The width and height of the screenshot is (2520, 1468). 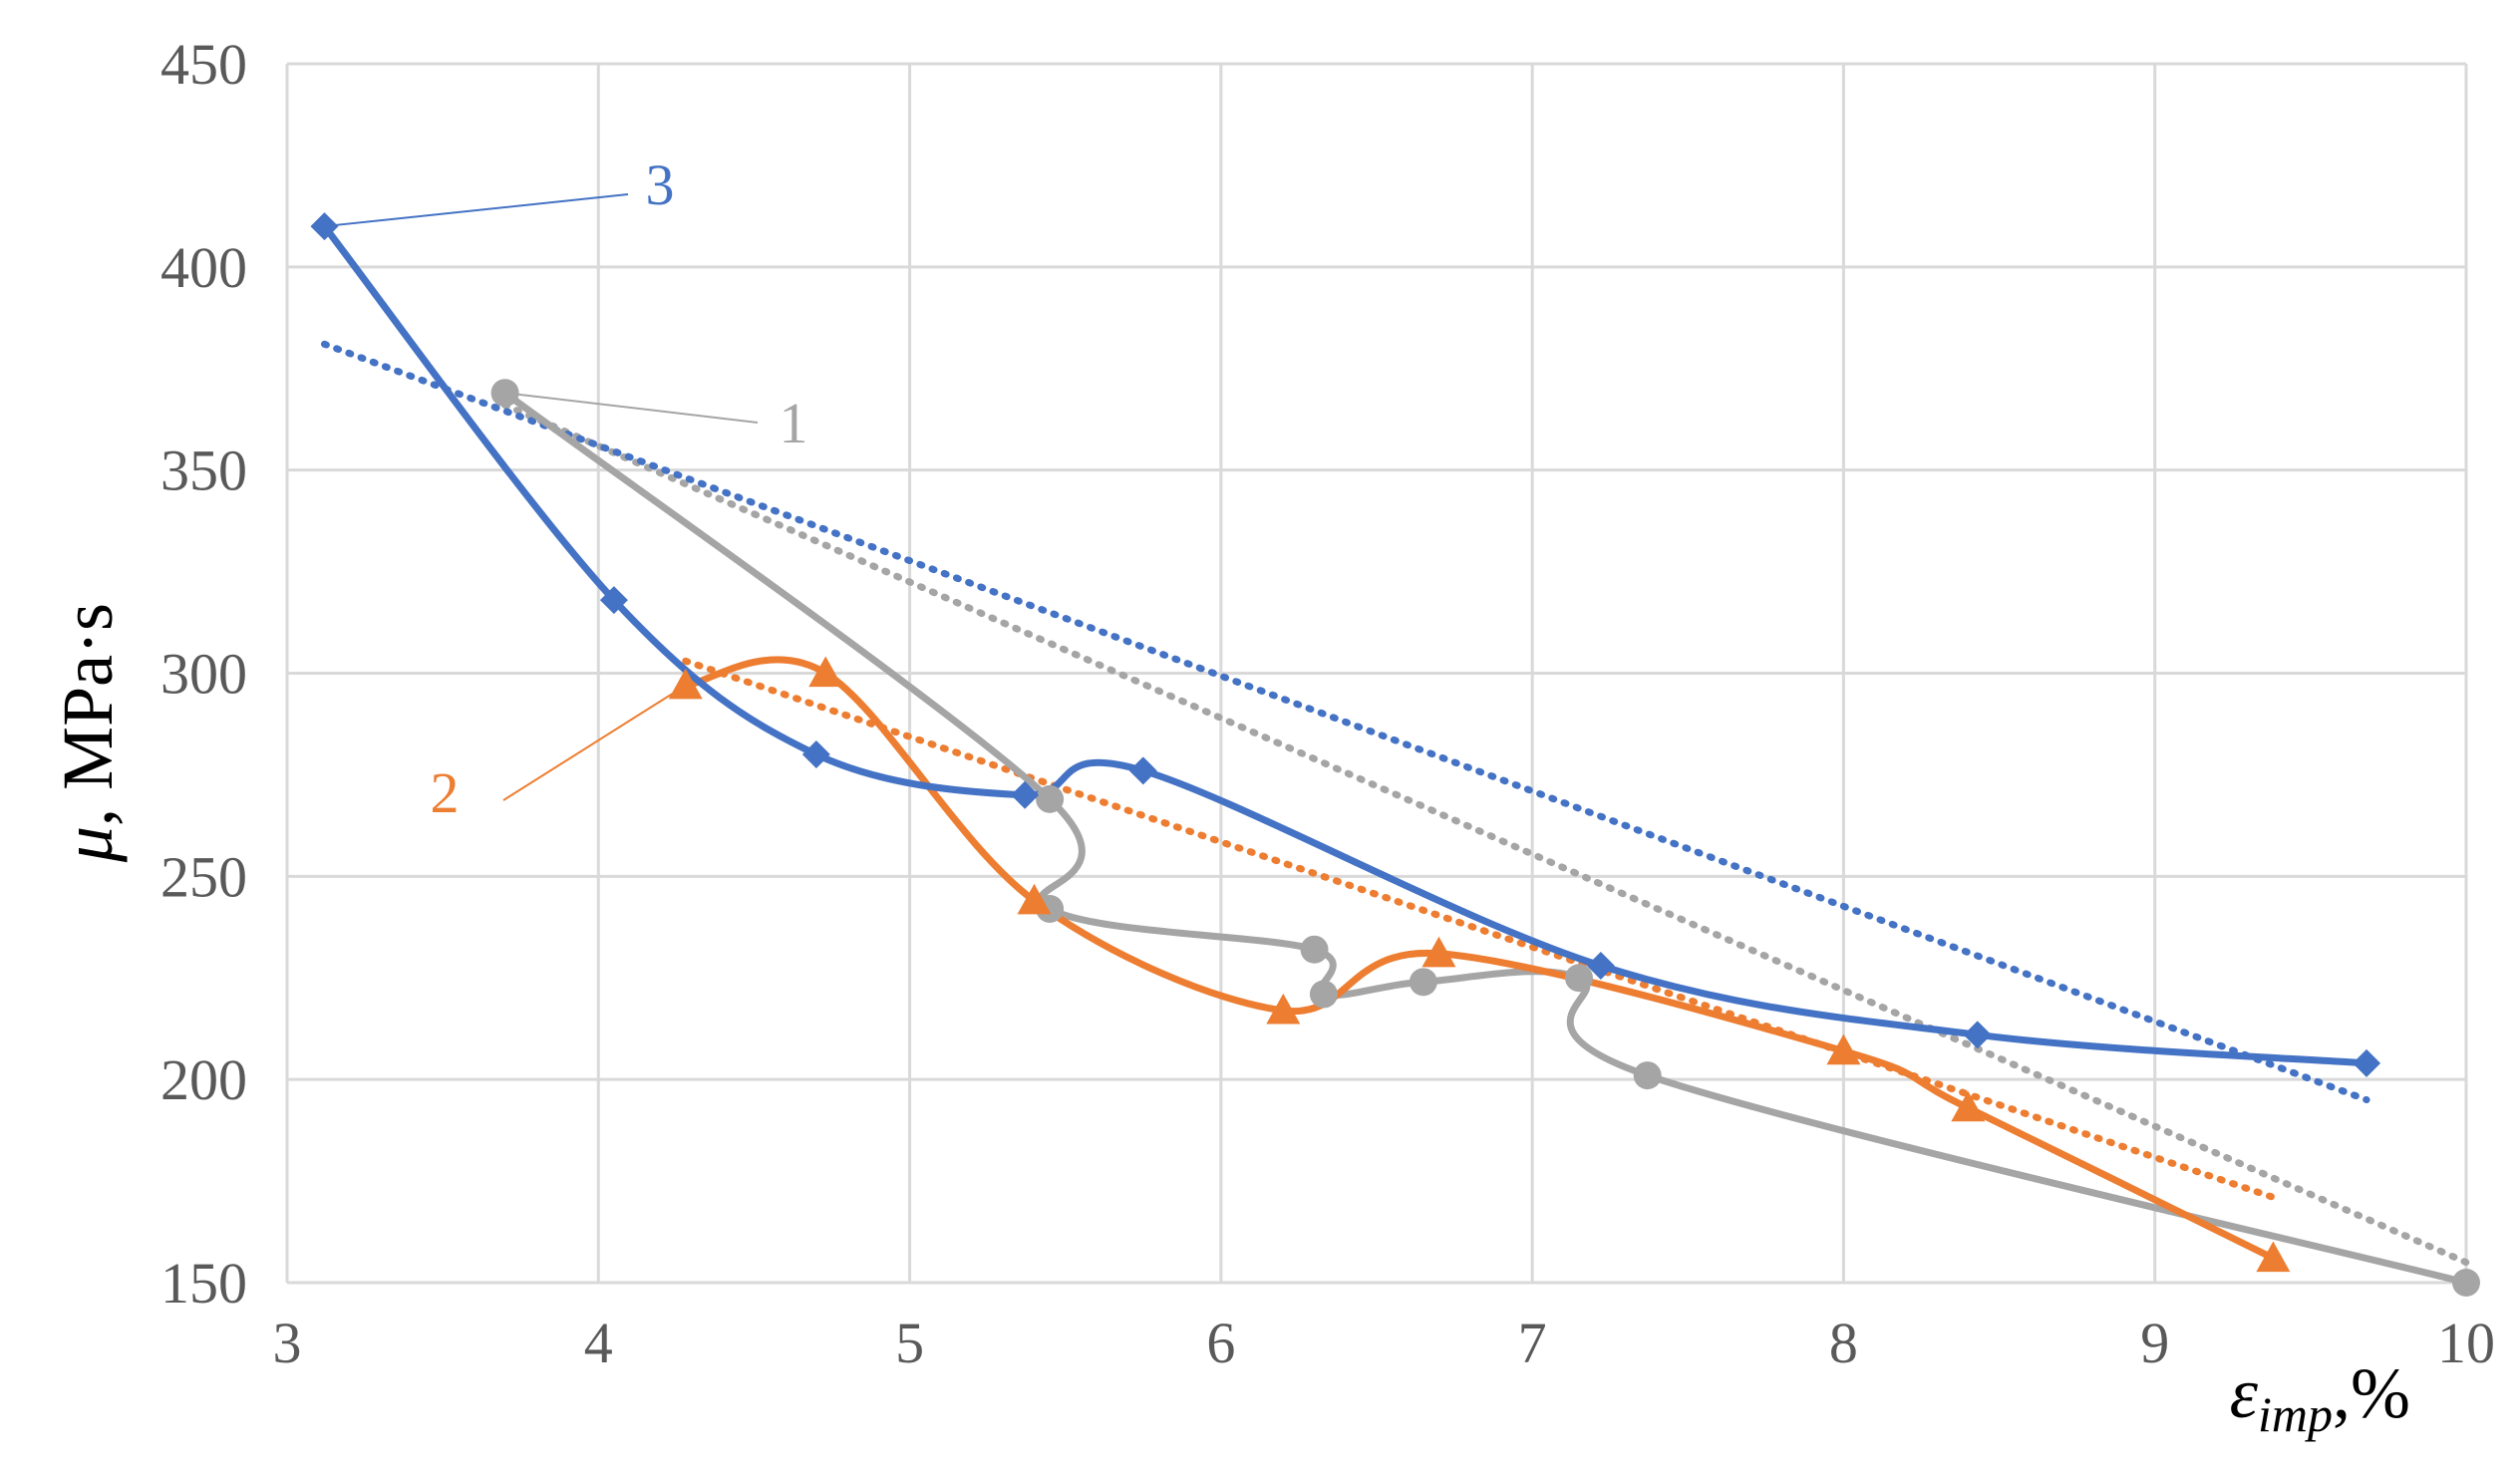 What do you see at coordinates (660, 185) in the screenshot?
I see `series-3-label: 3` at bounding box center [660, 185].